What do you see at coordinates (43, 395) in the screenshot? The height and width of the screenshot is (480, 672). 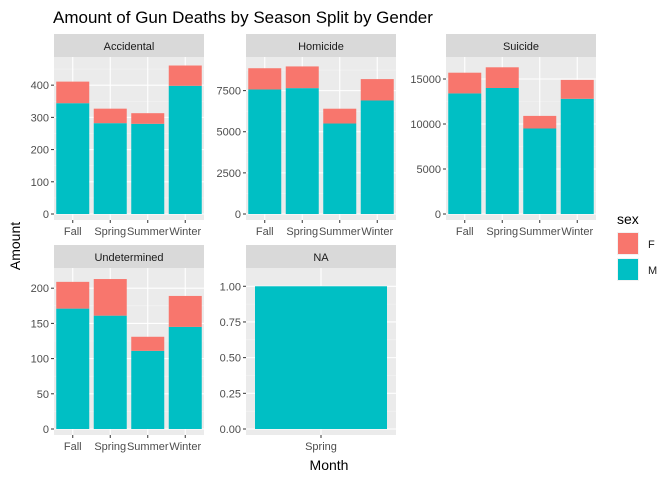 I see `y-tick-label: 50` at bounding box center [43, 395].